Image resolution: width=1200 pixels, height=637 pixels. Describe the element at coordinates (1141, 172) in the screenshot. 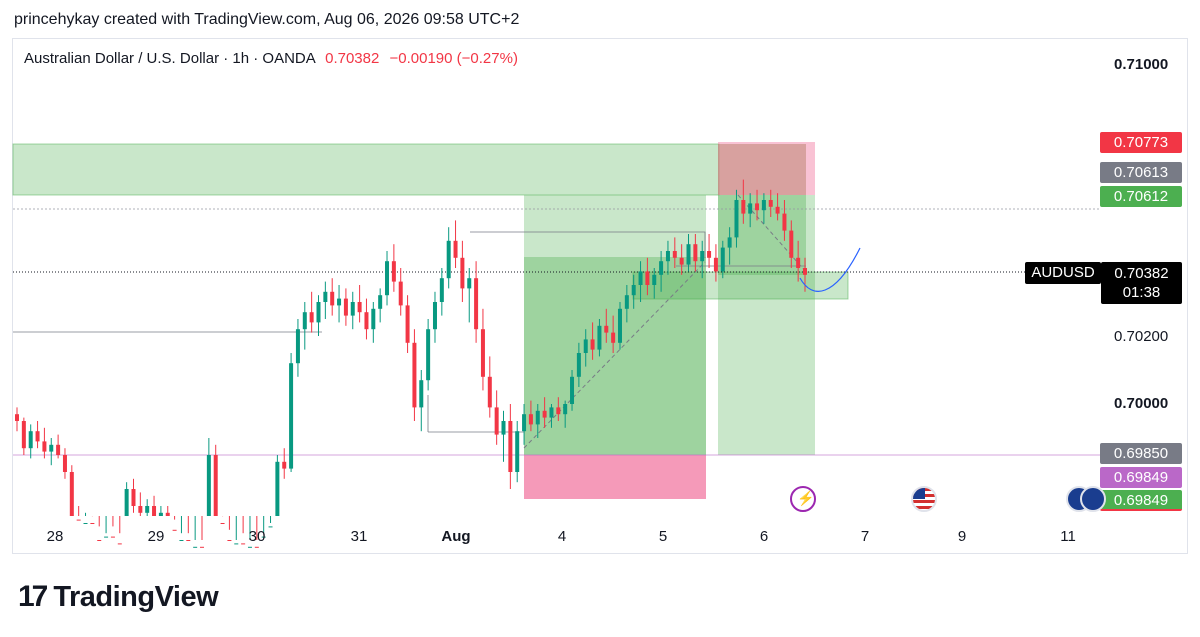

I see `price-label-entry: 0.70613` at that location.